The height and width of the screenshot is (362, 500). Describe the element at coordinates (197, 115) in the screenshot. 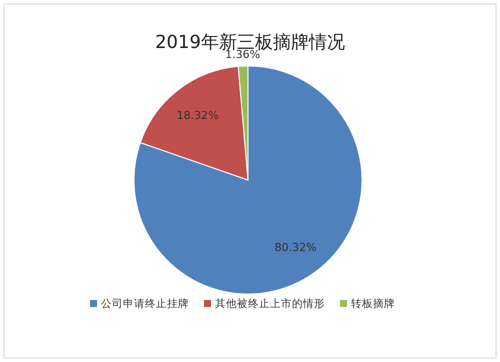

I see `data-label: 18.32%` at that location.